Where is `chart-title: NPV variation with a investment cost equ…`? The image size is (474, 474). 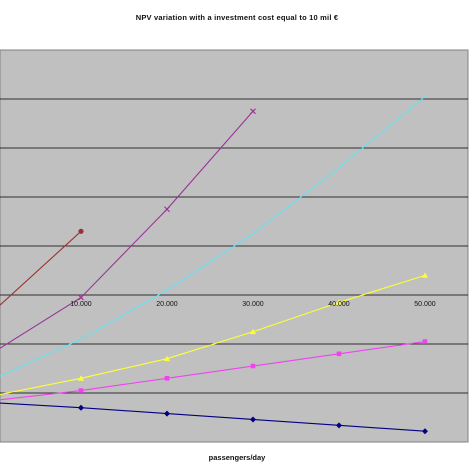
chart-title: NPV variation with a investment cost equ… is located at coordinates (237, 17).